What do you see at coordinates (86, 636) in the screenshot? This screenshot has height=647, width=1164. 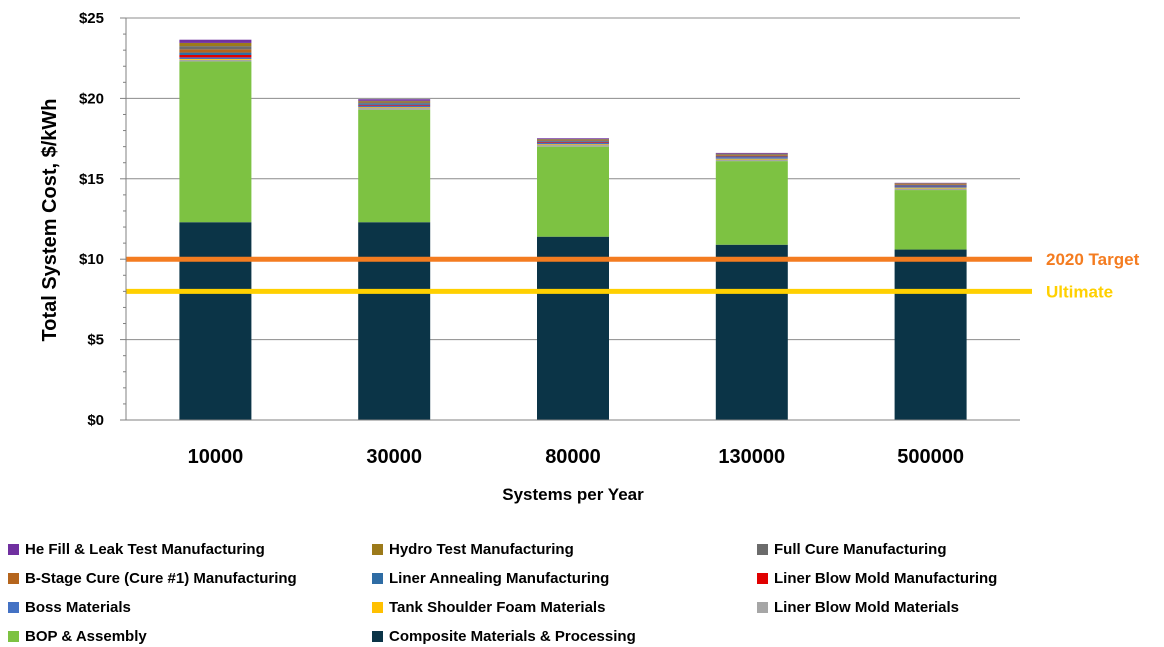 I see `legend-label: BOP & Assembly` at bounding box center [86, 636].